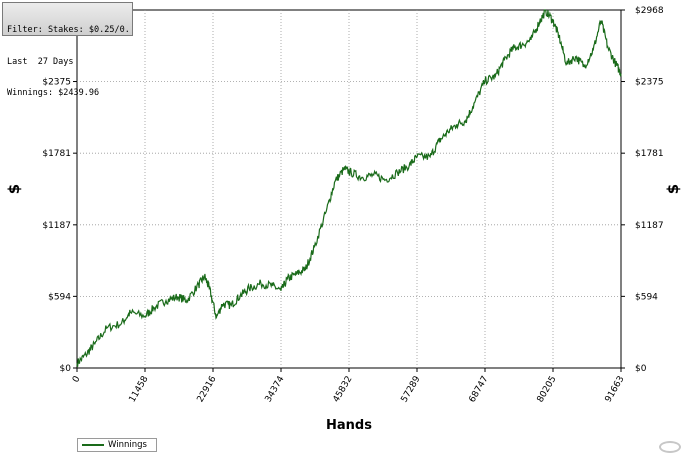  I want to click on y-tick-label-right: $0, so click(641, 369).